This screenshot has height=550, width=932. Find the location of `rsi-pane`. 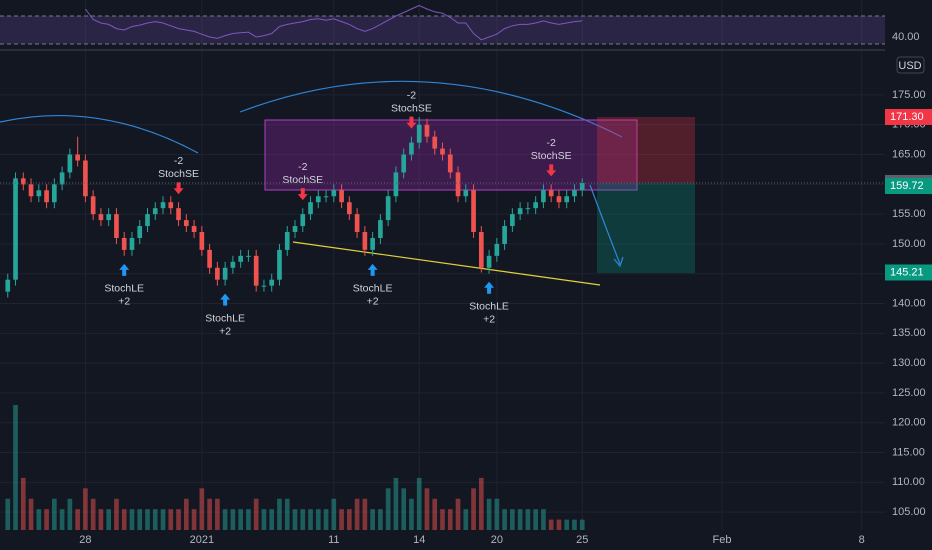

rsi-pane is located at coordinates (442, 24).